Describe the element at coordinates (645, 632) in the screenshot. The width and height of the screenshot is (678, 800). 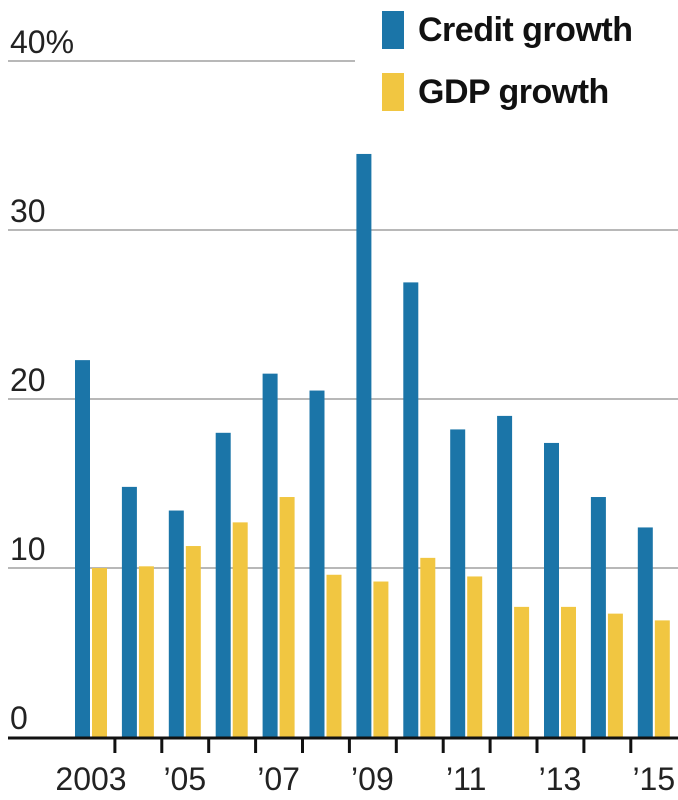
I see `bar-credit-growth-2015` at that location.